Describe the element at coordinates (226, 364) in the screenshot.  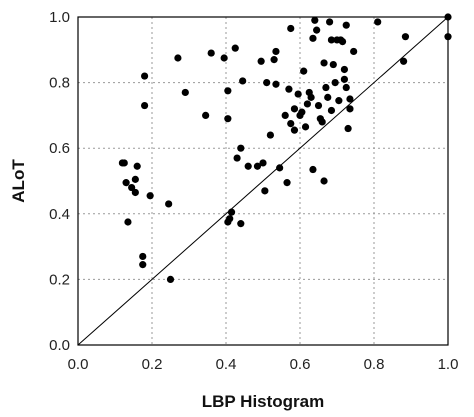
I see `x-tick-label: 0.4` at that location.